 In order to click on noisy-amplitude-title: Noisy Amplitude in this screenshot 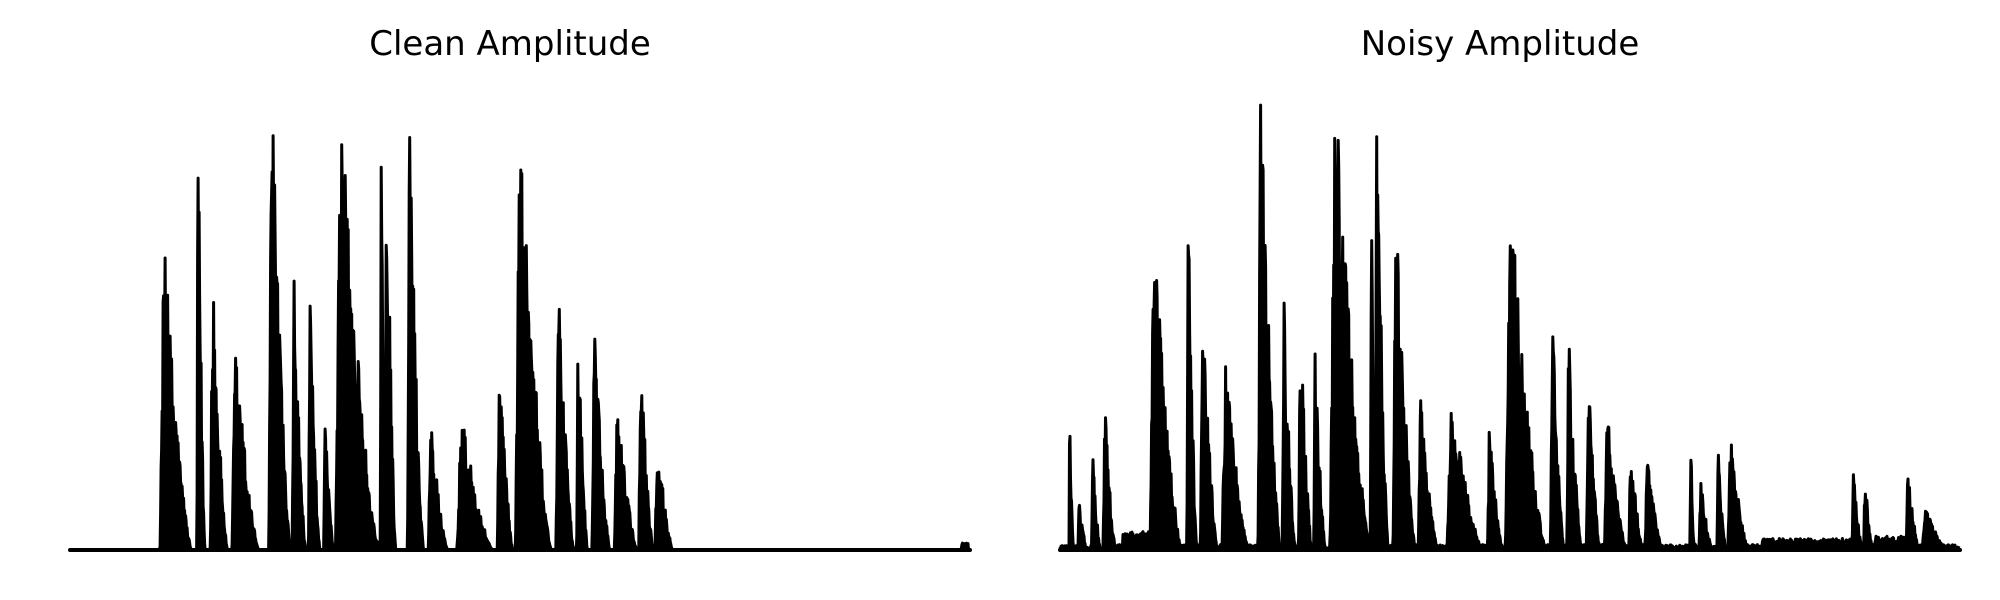, I will do `click(1500, 44)`.